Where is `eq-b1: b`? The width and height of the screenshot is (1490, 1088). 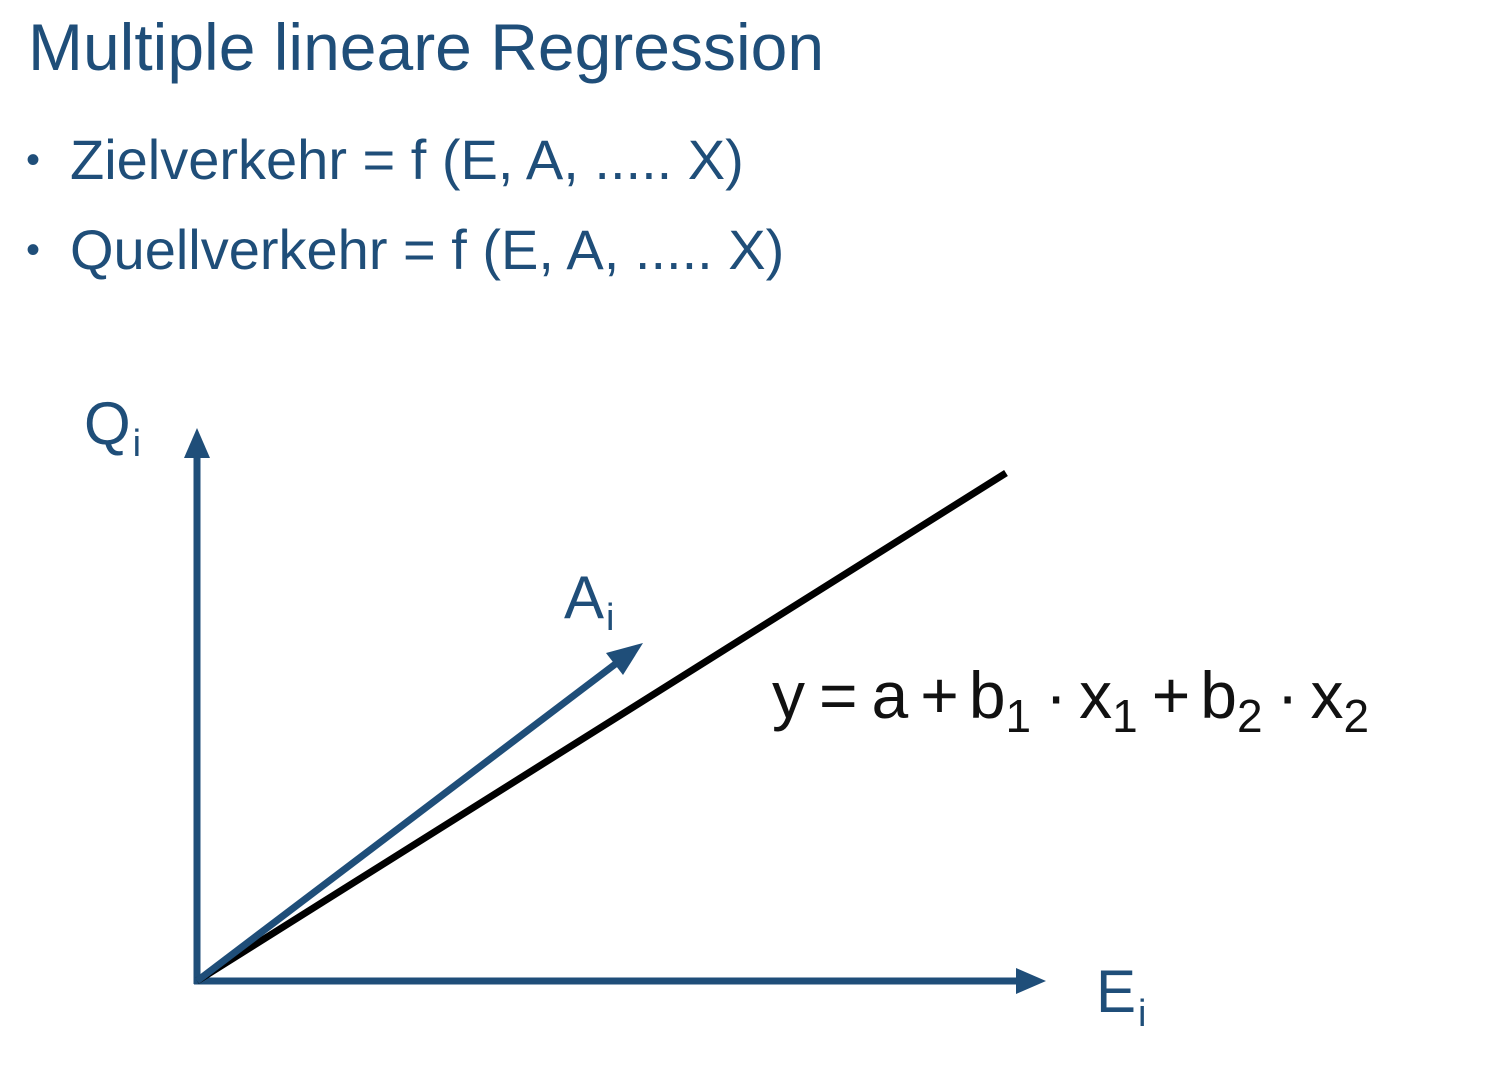 eq-b1: b is located at coordinates (987, 695).